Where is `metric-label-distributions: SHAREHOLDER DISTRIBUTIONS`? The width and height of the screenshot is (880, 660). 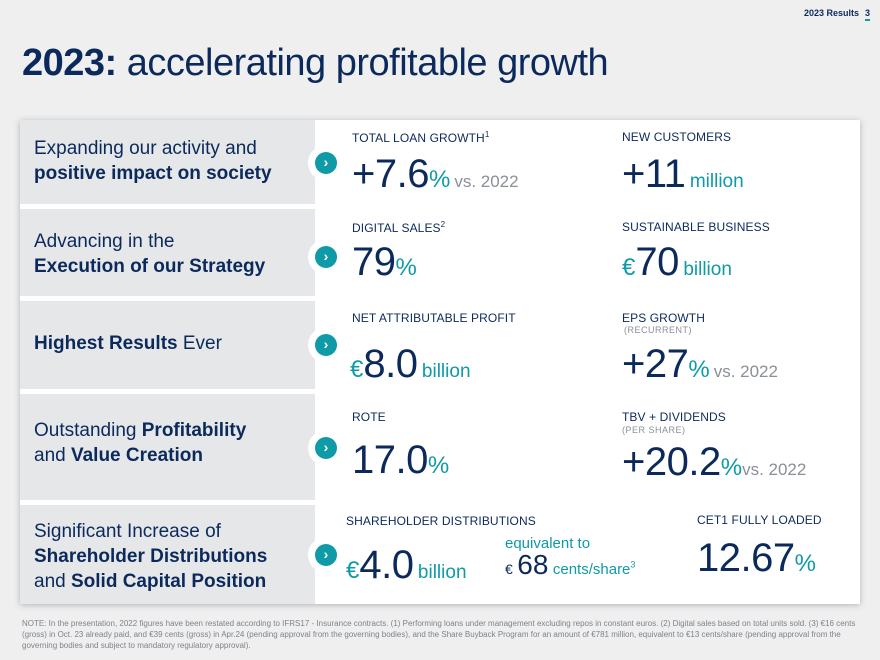
metric-label-distributions: SHAREHOLDER DISTRIBUTIONS is located at coordinates (441, 521).